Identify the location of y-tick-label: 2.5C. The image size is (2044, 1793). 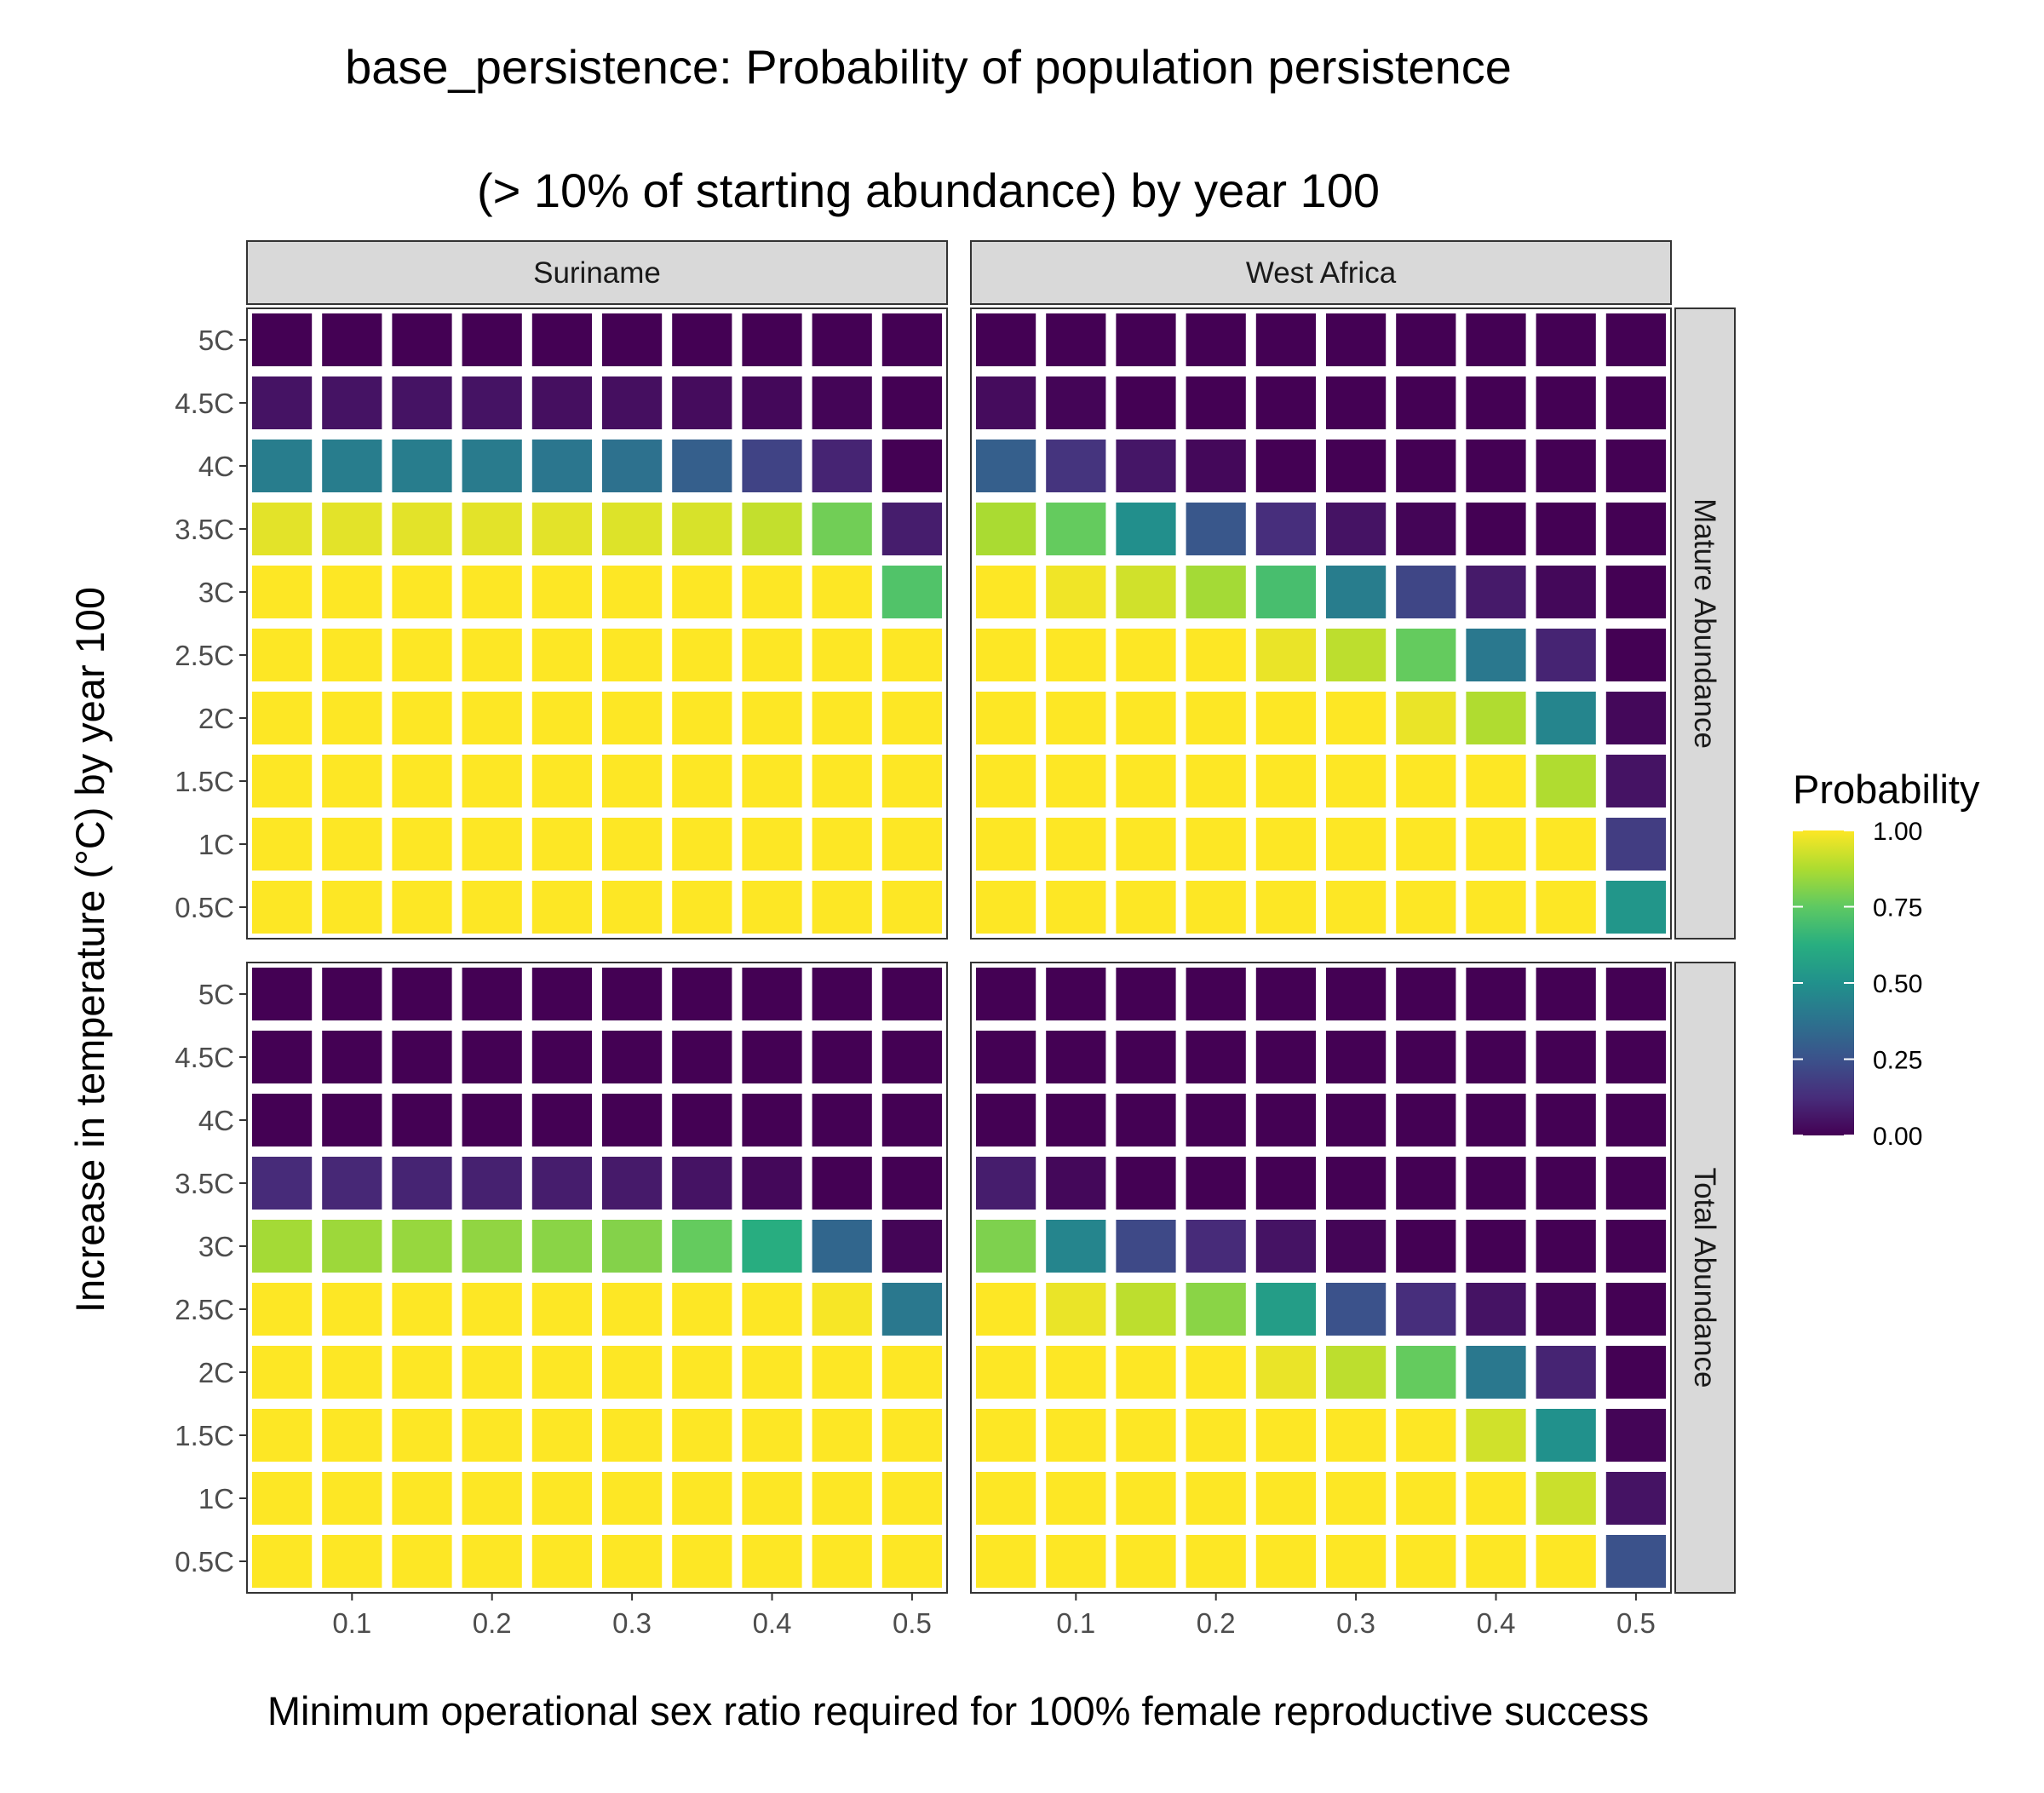
(204, 1310).